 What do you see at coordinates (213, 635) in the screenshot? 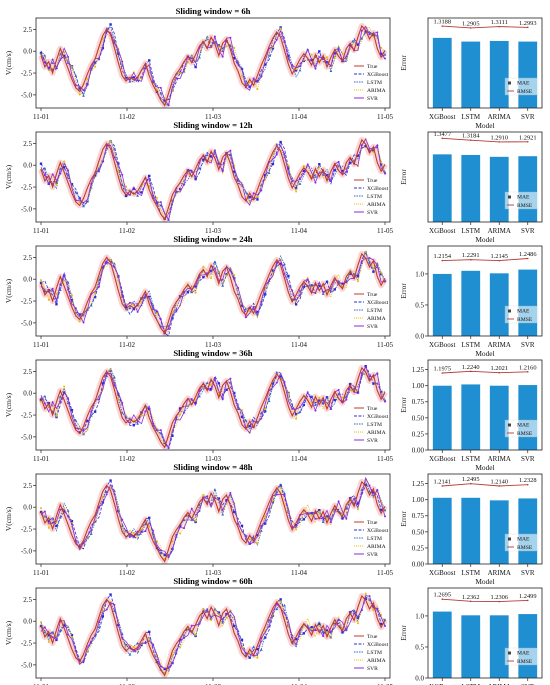
I see `true-glow-band` at bounding box center [213, 635].